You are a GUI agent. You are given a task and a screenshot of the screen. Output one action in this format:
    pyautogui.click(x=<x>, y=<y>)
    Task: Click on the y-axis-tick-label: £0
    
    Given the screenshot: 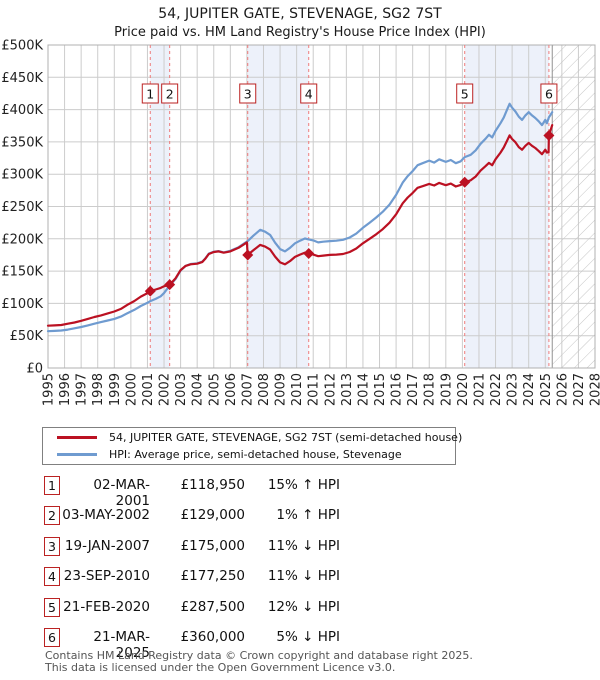 What is the action you would take?
    pyautogui.click(x=34, y=369)
    